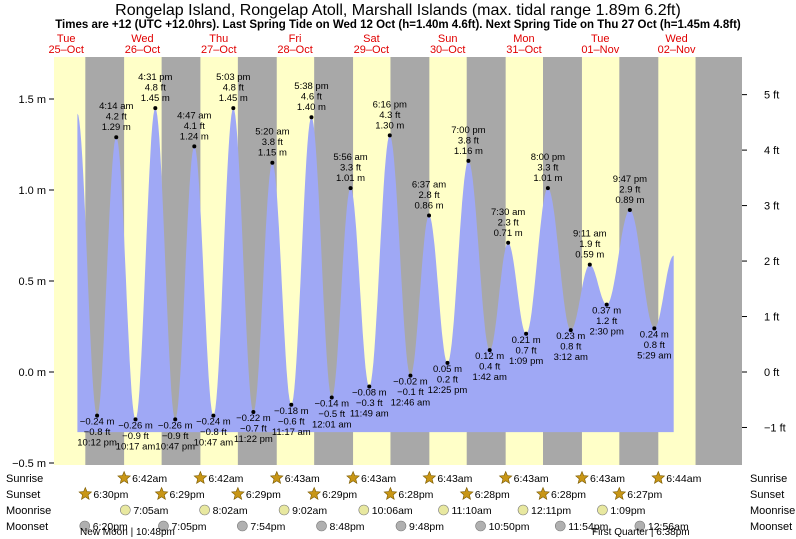 This screenshot has height=539, width=796. I want to click on day-name: Sun, so click(448, 39).